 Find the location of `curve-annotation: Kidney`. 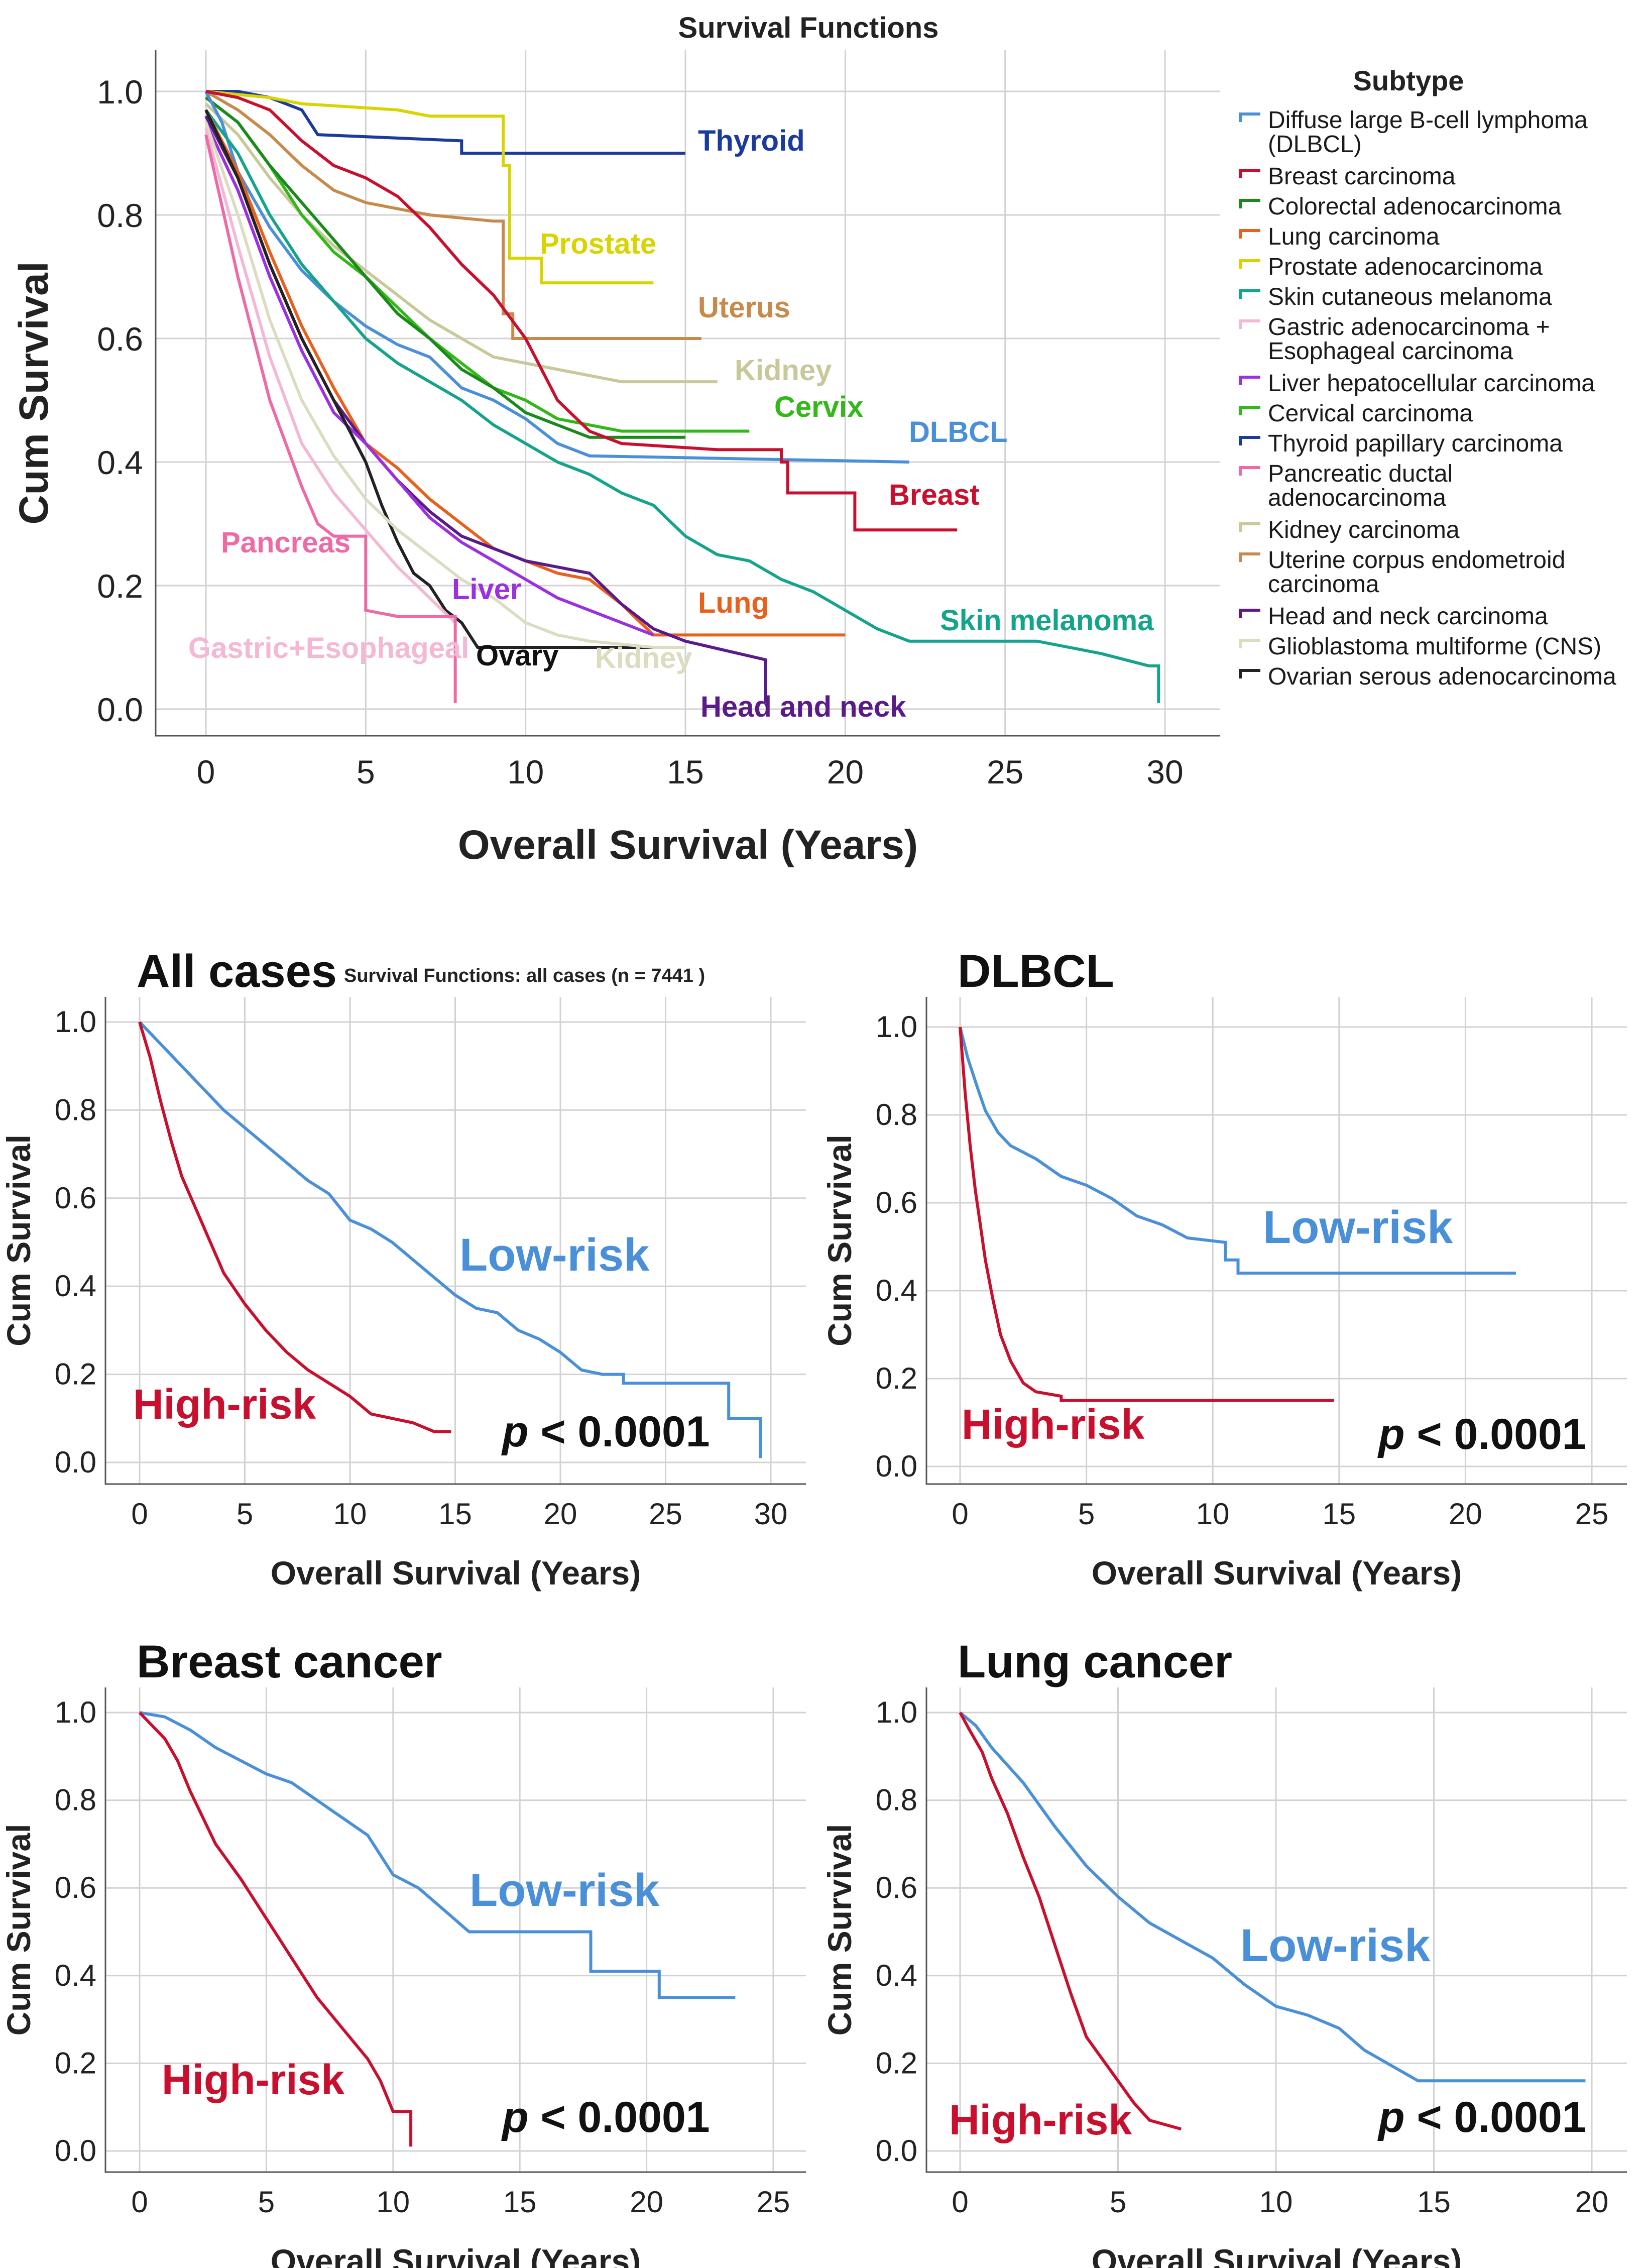

curve-annotation: Kidney is located at coordinates (783, 371).